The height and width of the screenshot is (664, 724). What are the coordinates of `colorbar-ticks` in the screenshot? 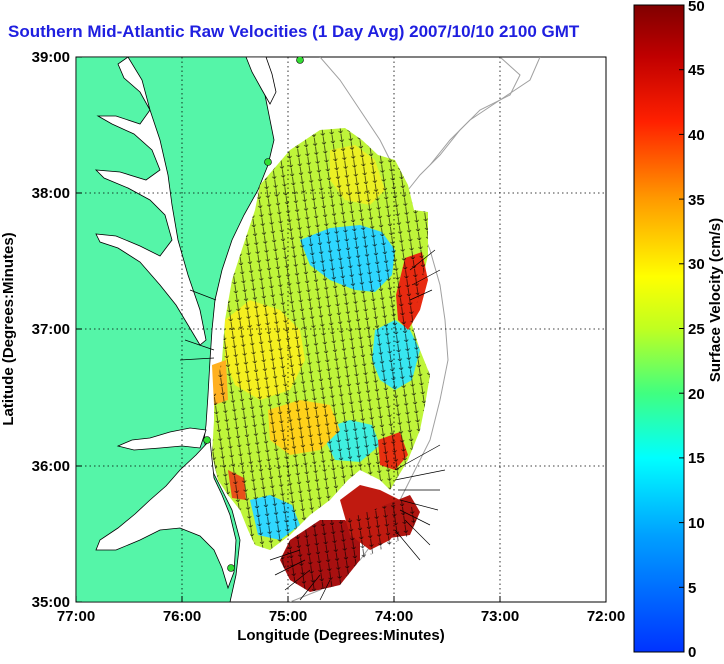 It's located at (681, 328).